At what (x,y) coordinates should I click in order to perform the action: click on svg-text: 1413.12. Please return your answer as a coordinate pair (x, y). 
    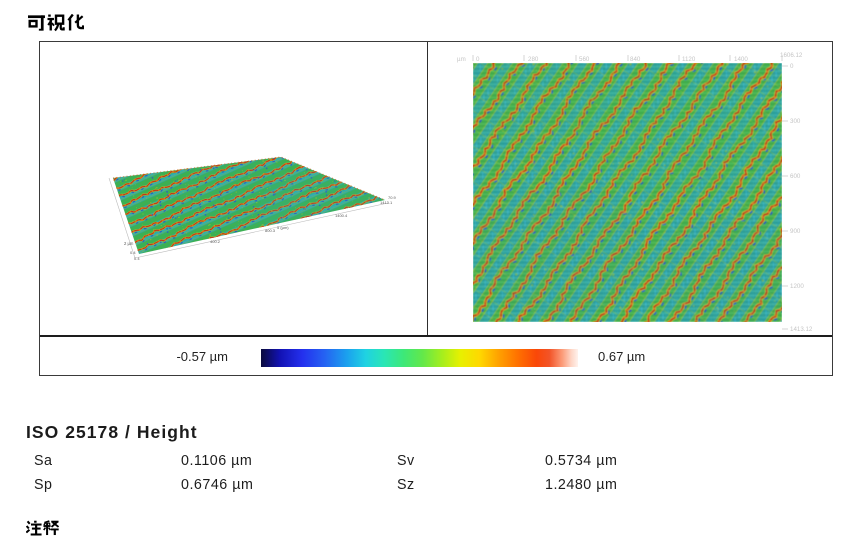
    Looking at the image, I should click on (801, 329).